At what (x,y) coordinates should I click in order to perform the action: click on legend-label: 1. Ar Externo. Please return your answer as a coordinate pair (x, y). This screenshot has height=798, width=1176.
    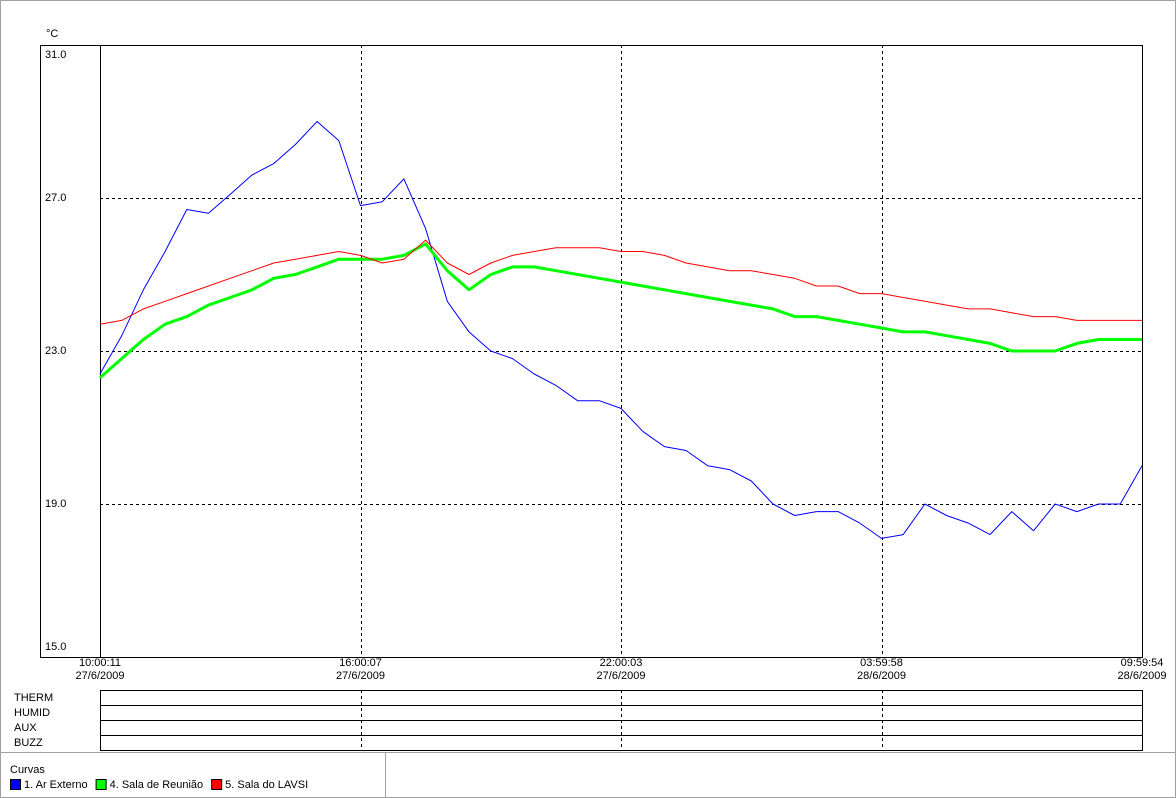
    Looking at the image, I should click on (56, 785).